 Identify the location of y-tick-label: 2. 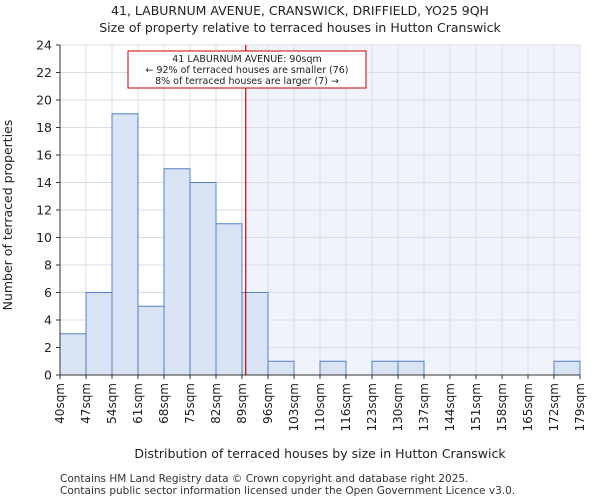
(48, 347).